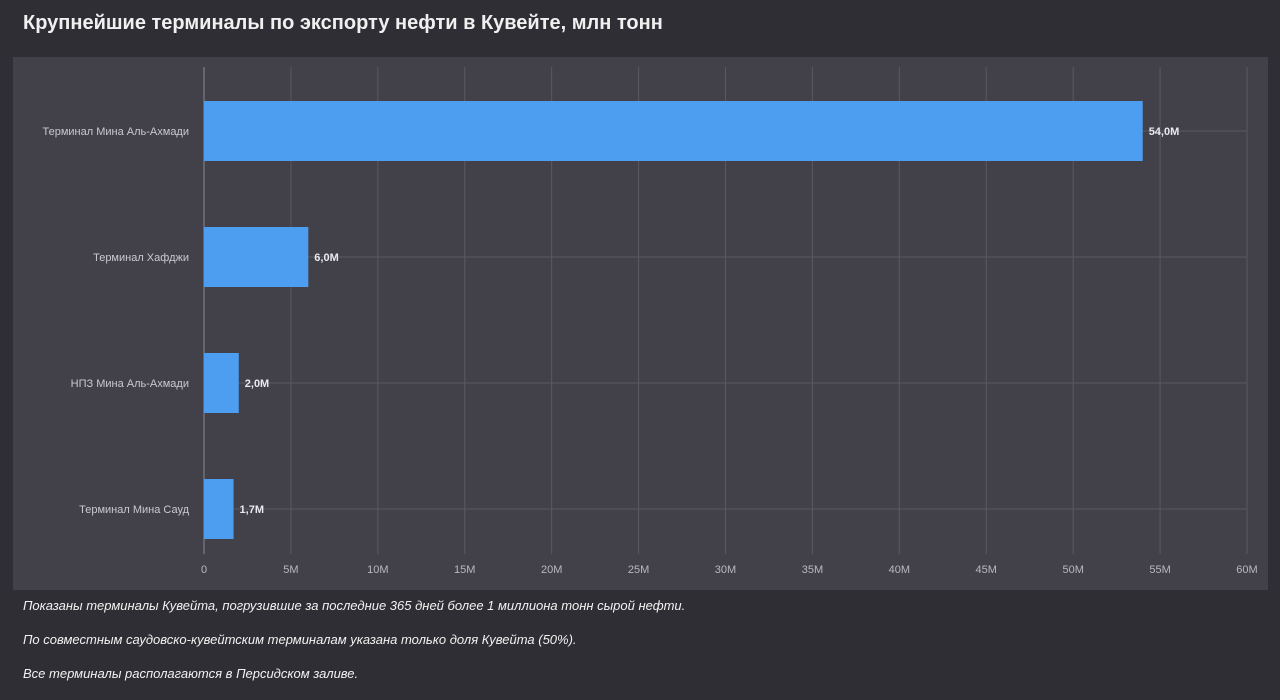 This screenshot has width=1280, height=700. I want to click on x-tick-label: 55M, so click(1159, 570).